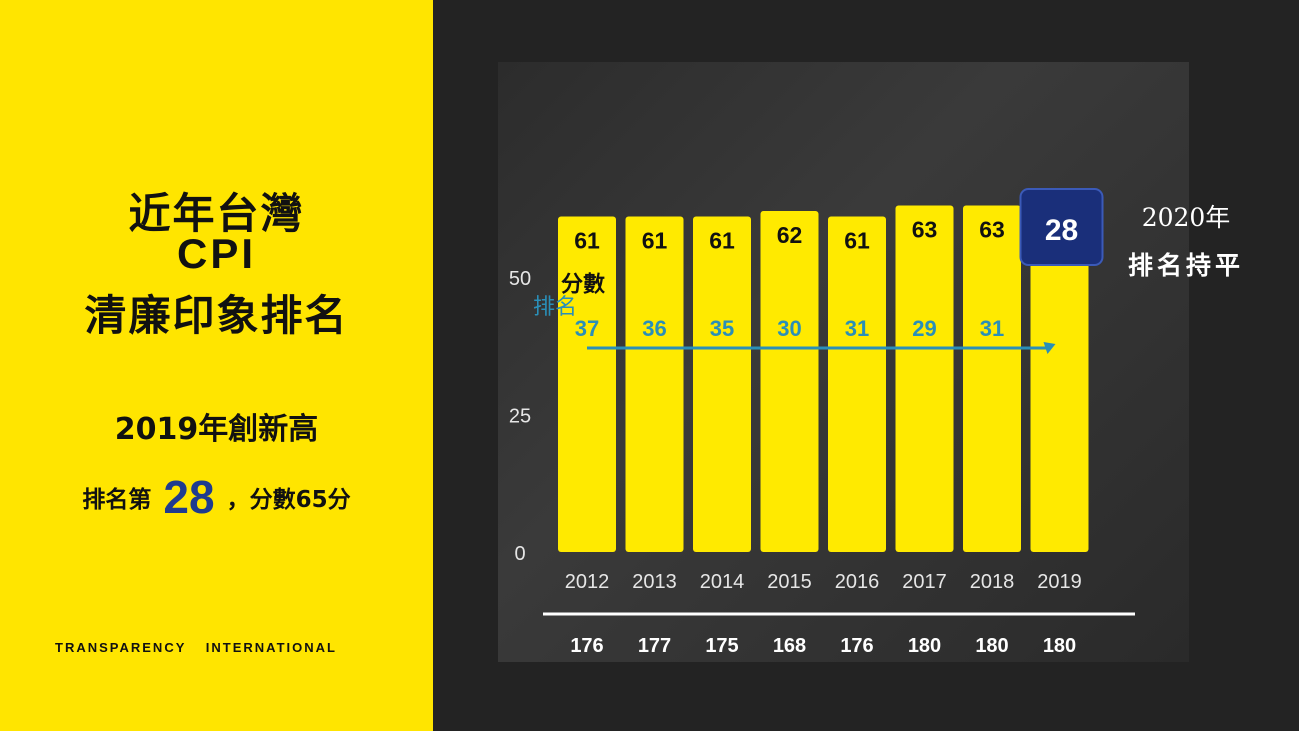  Describe the element at coordinates (722, 328) in the screenshot. I see `rank-value-label: 35` at that location.